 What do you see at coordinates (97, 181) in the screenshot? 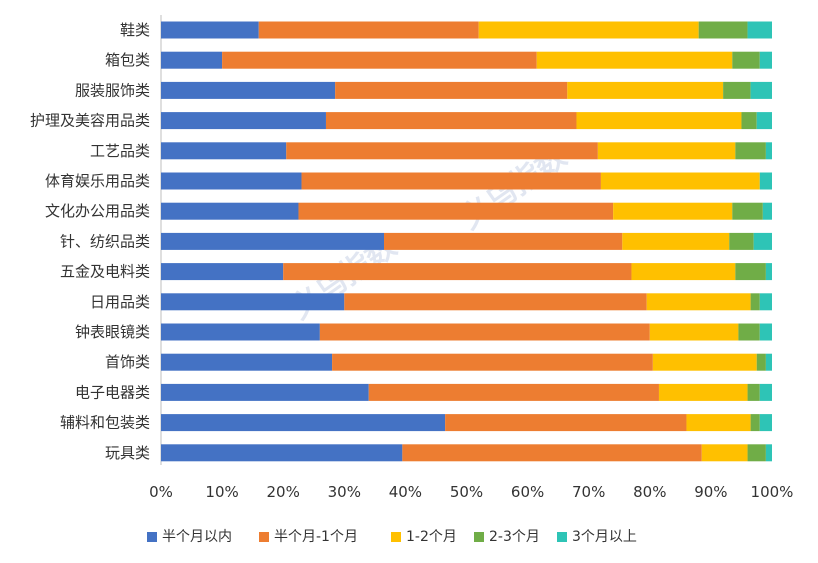
I see `category-label-5: 体育娱乐用品类` at bounding box center [97, 181].